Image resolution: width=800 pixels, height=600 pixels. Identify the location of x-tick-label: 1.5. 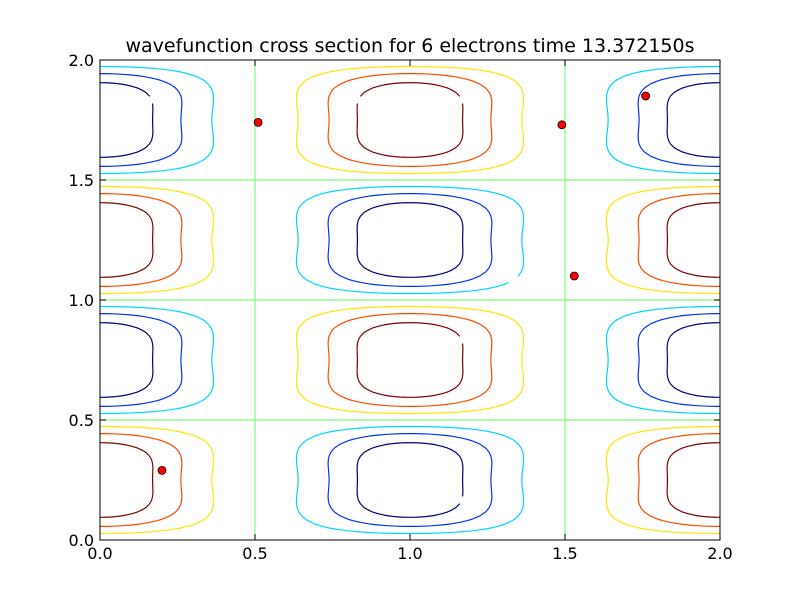
(564, 553).